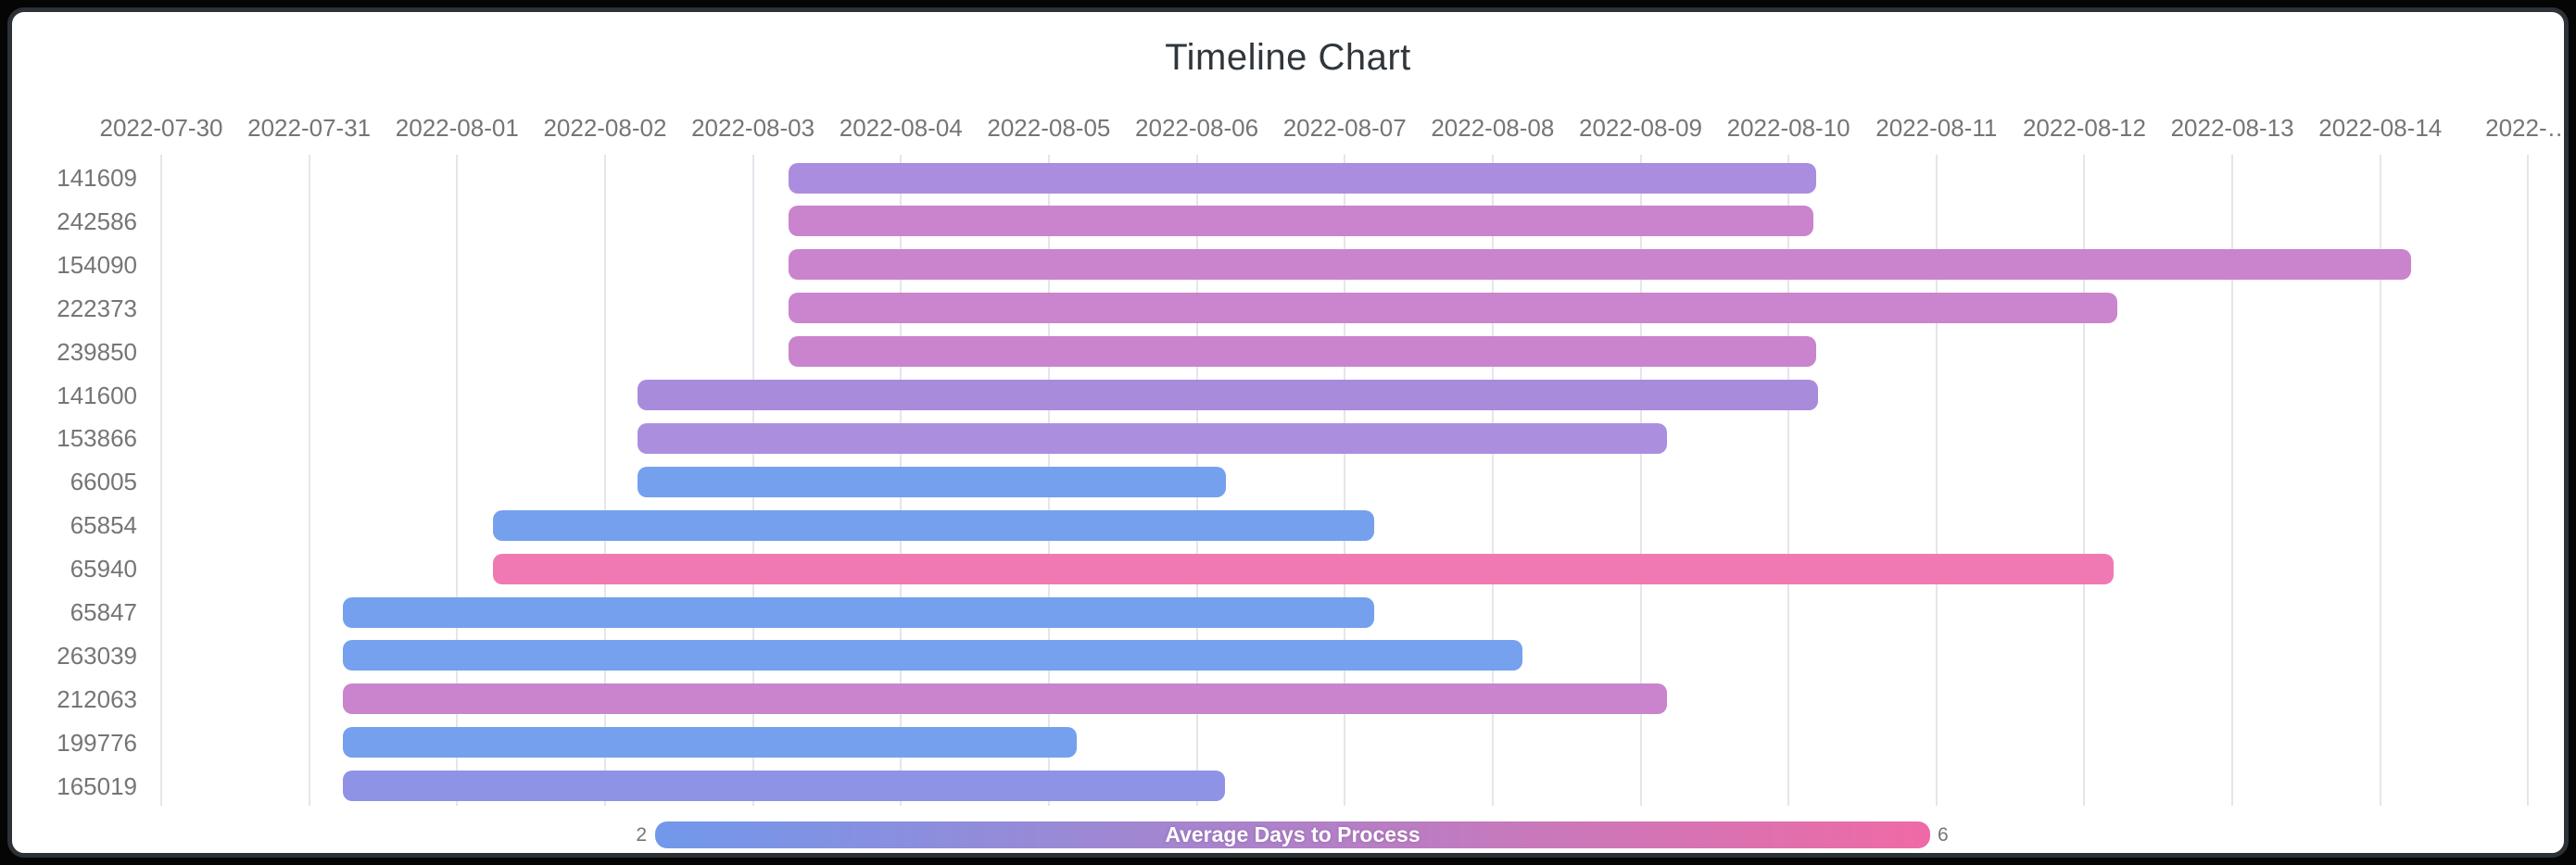 The height and width of the screenshot is (865, 2576). What do you see at coordinates (103, 612) in the screenshot?
I see `row-label: 65847` at bounding box center [103, 612].